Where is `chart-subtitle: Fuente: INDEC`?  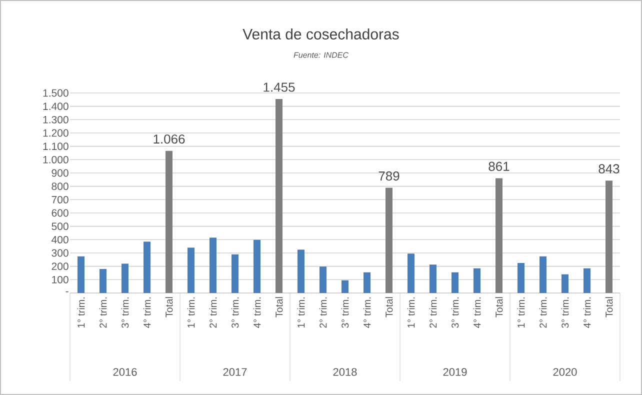
chart-subtitle: Fuente: INDEC is located at coordinates (321, 55).